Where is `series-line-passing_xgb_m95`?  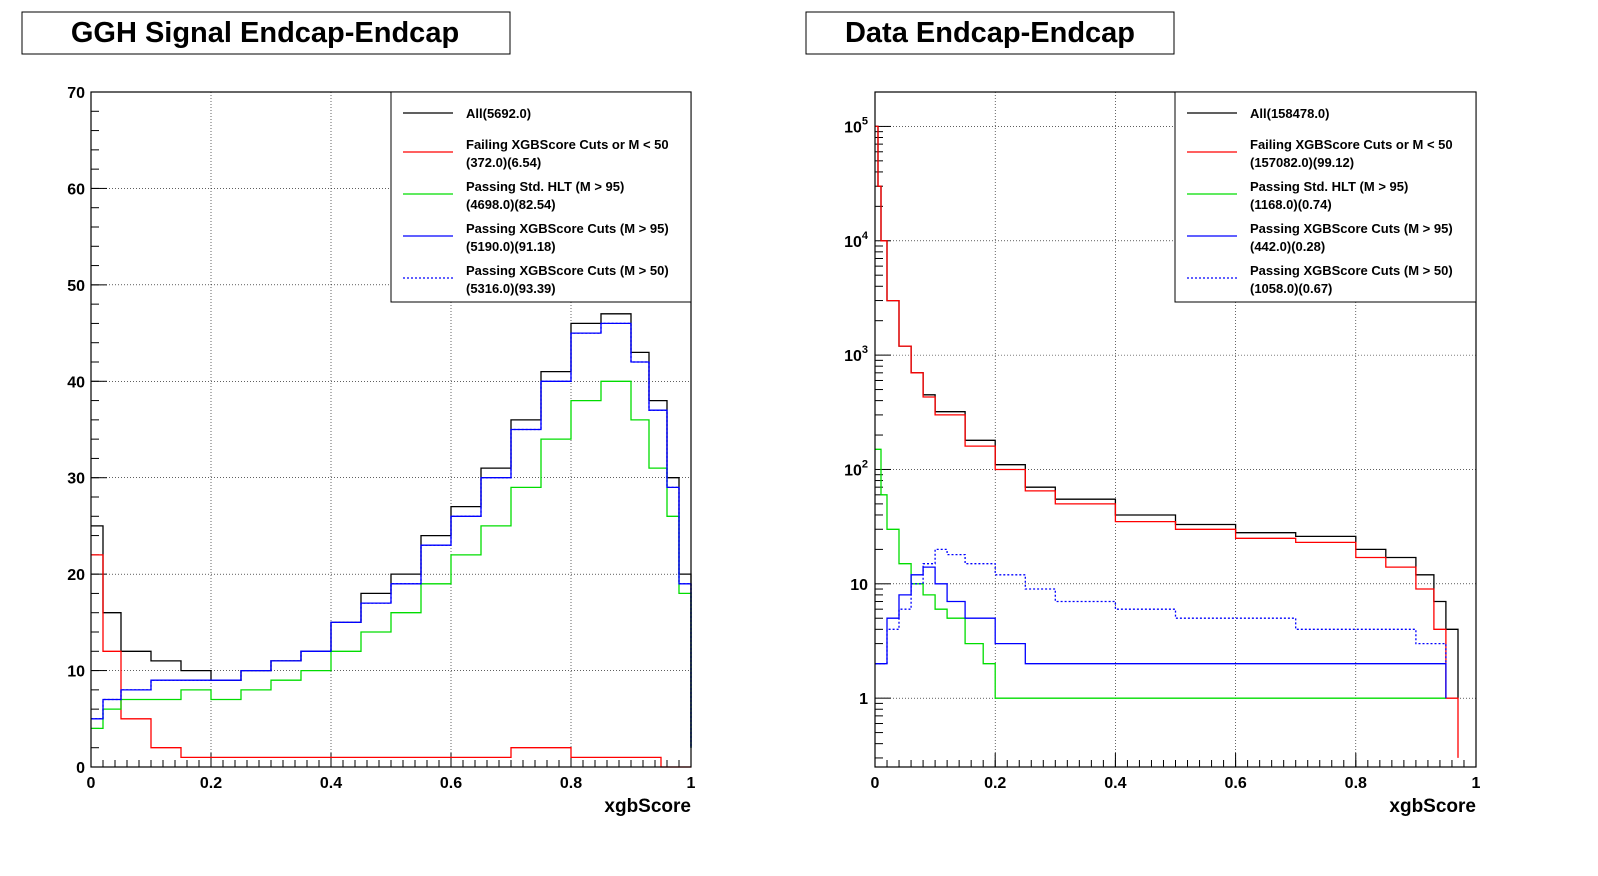 series-line-passing_xgb_m95 is located at coordinates (1161, 632).